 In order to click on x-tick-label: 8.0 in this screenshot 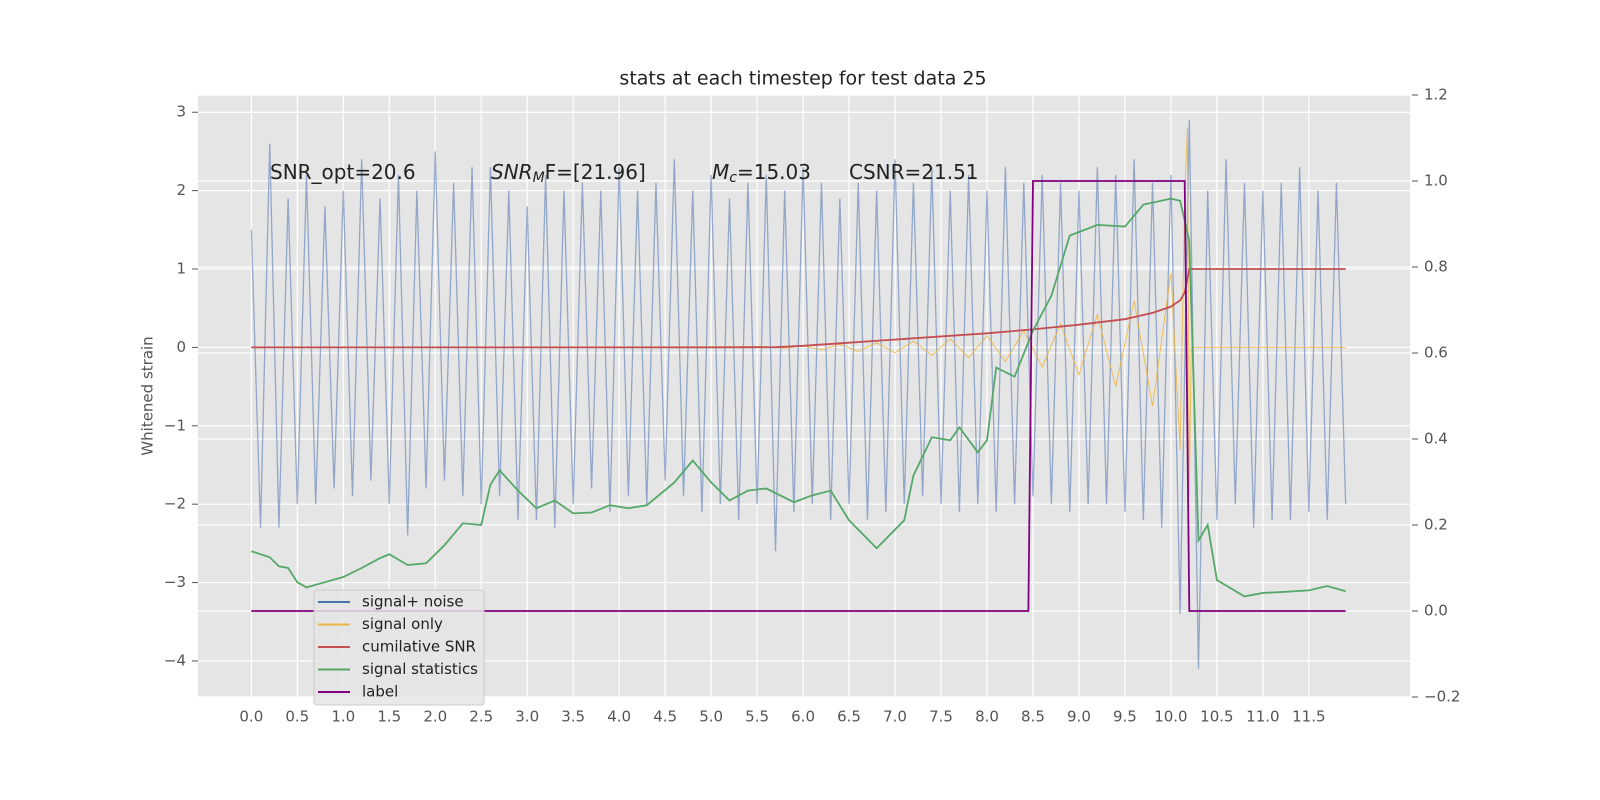, I will do `click(987, 717)`.